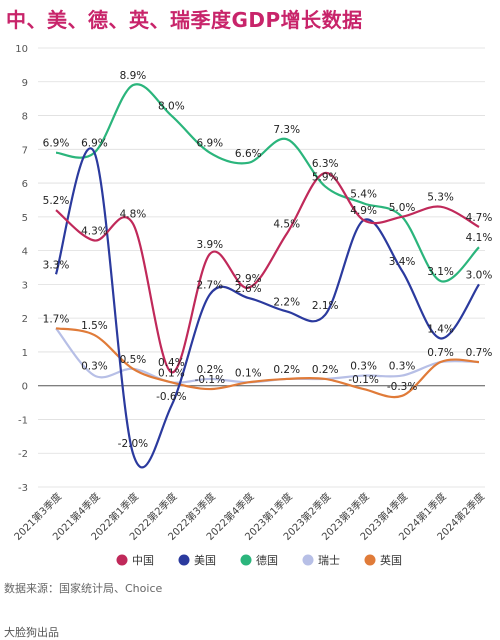 The height and width of the screenshot is (640, 500). What do you see at coordinates (440, 272) in the screenshot?
I see `data-label: 3.1%` at bounding box center [440, 272].